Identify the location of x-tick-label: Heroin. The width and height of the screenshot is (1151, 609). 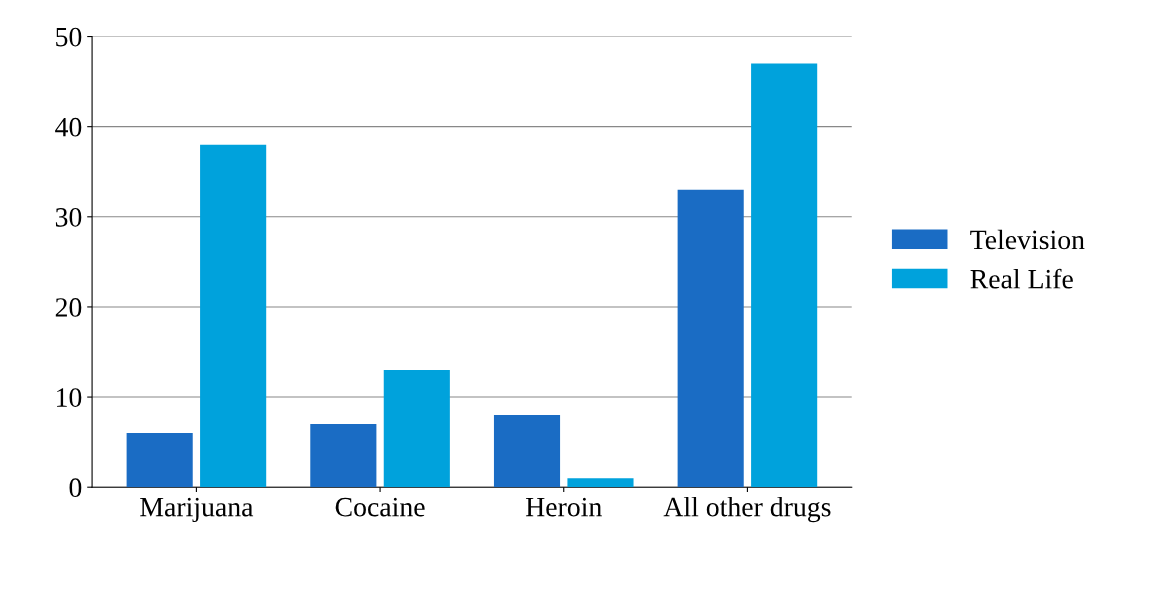
(563, 507).